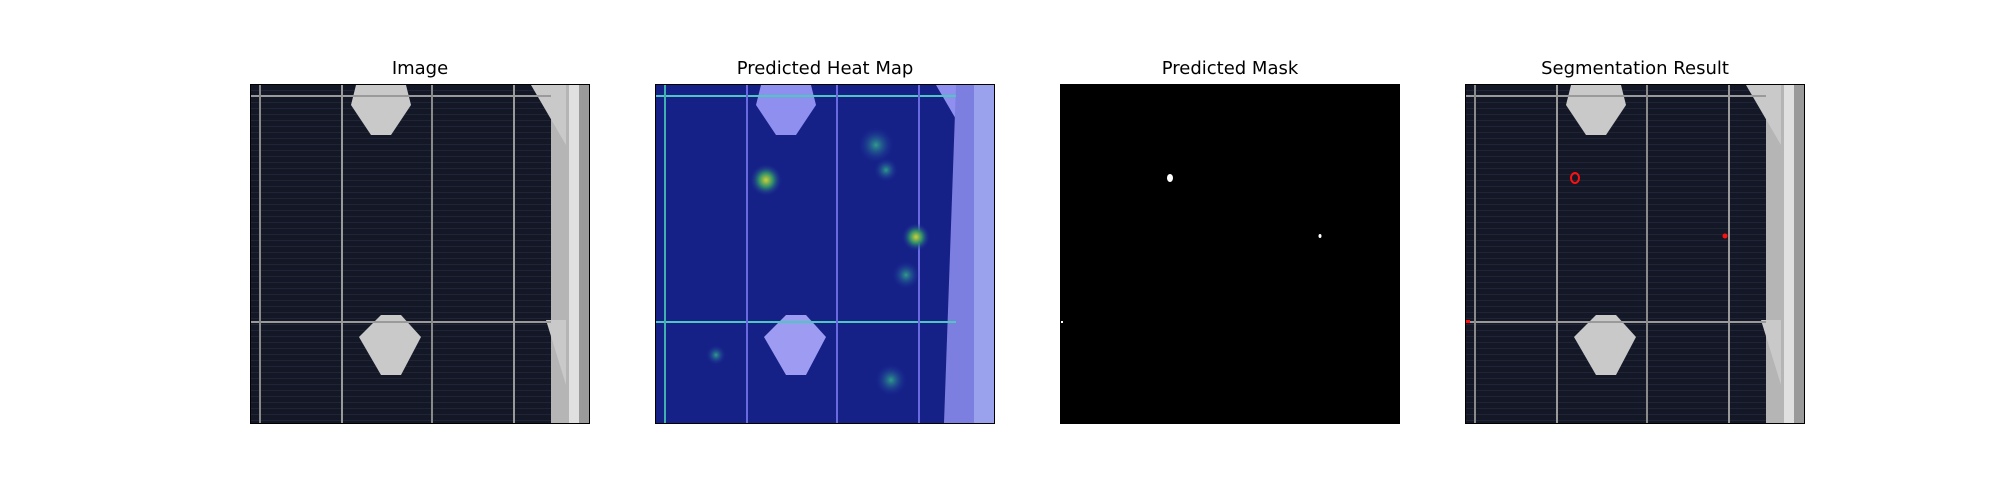 This screenshot has width=2000, height=500. What do you see at coordinates (825, 68) in the screenshot?
I see `panel-title-heatmap: Predicted Heat Map` at bounding box center [825, 68].